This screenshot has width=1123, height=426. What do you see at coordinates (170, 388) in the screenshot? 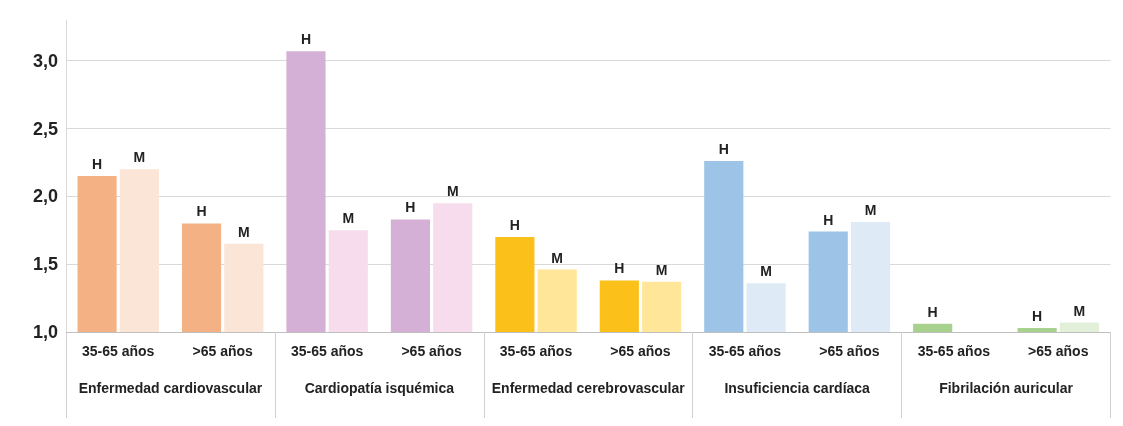
I see `text: Enfermedad cardiovascular` at bounding box center [170, 388].